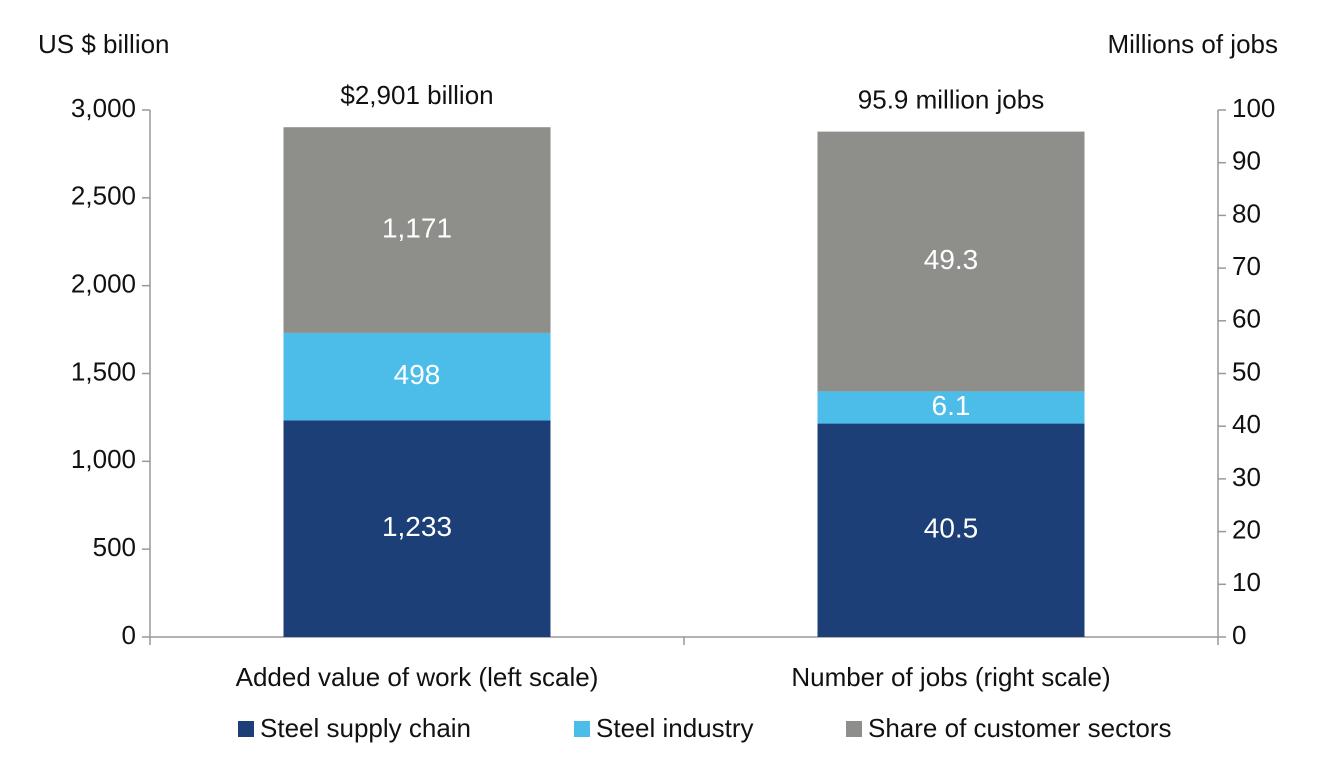 The height and width of the screenshot is (760, 1324). I want to click on x-tick-label: Added value of work (left scale), so click(417, 677).